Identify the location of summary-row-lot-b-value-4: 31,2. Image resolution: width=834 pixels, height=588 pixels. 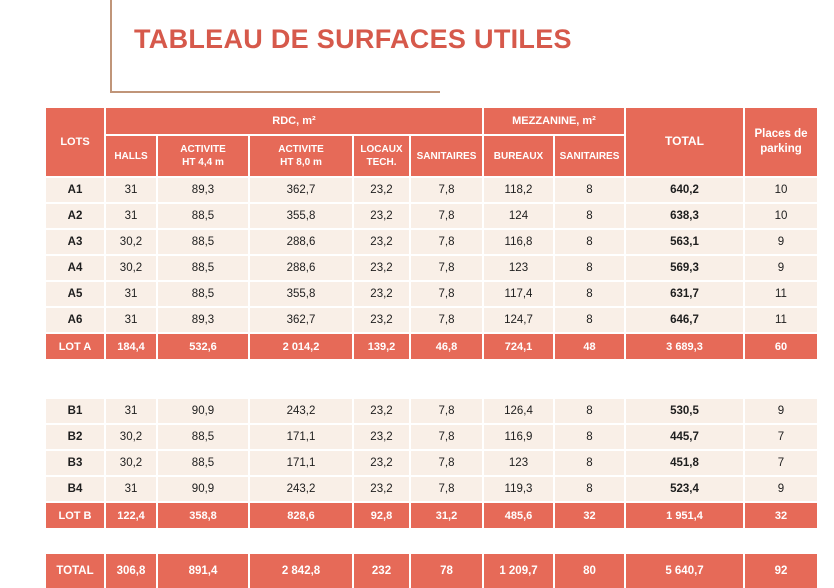
(446, 515).